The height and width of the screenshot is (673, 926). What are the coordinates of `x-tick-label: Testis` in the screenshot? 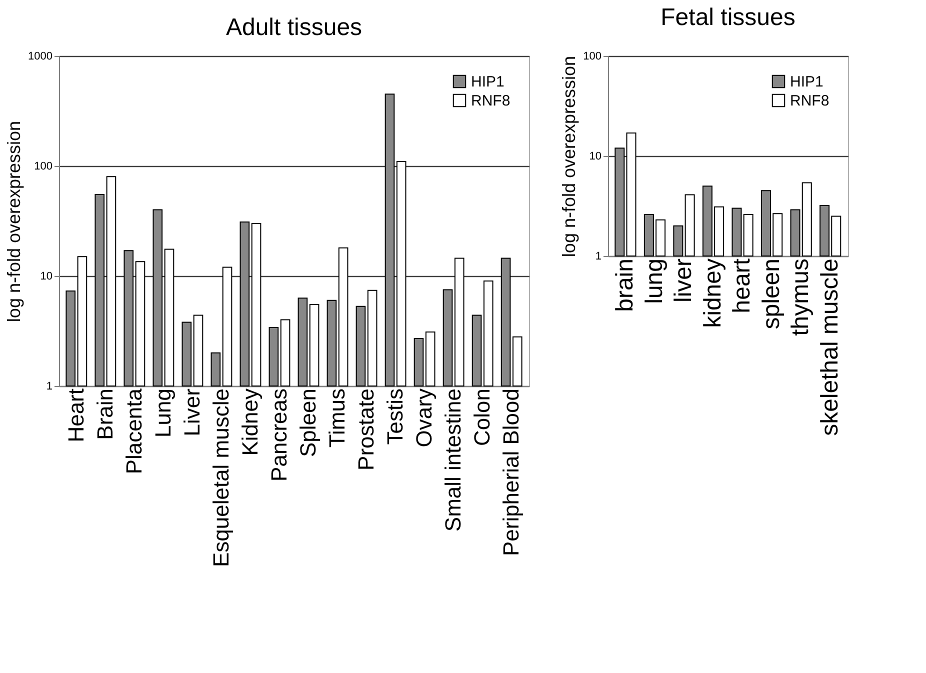 It's located at (395, 416).